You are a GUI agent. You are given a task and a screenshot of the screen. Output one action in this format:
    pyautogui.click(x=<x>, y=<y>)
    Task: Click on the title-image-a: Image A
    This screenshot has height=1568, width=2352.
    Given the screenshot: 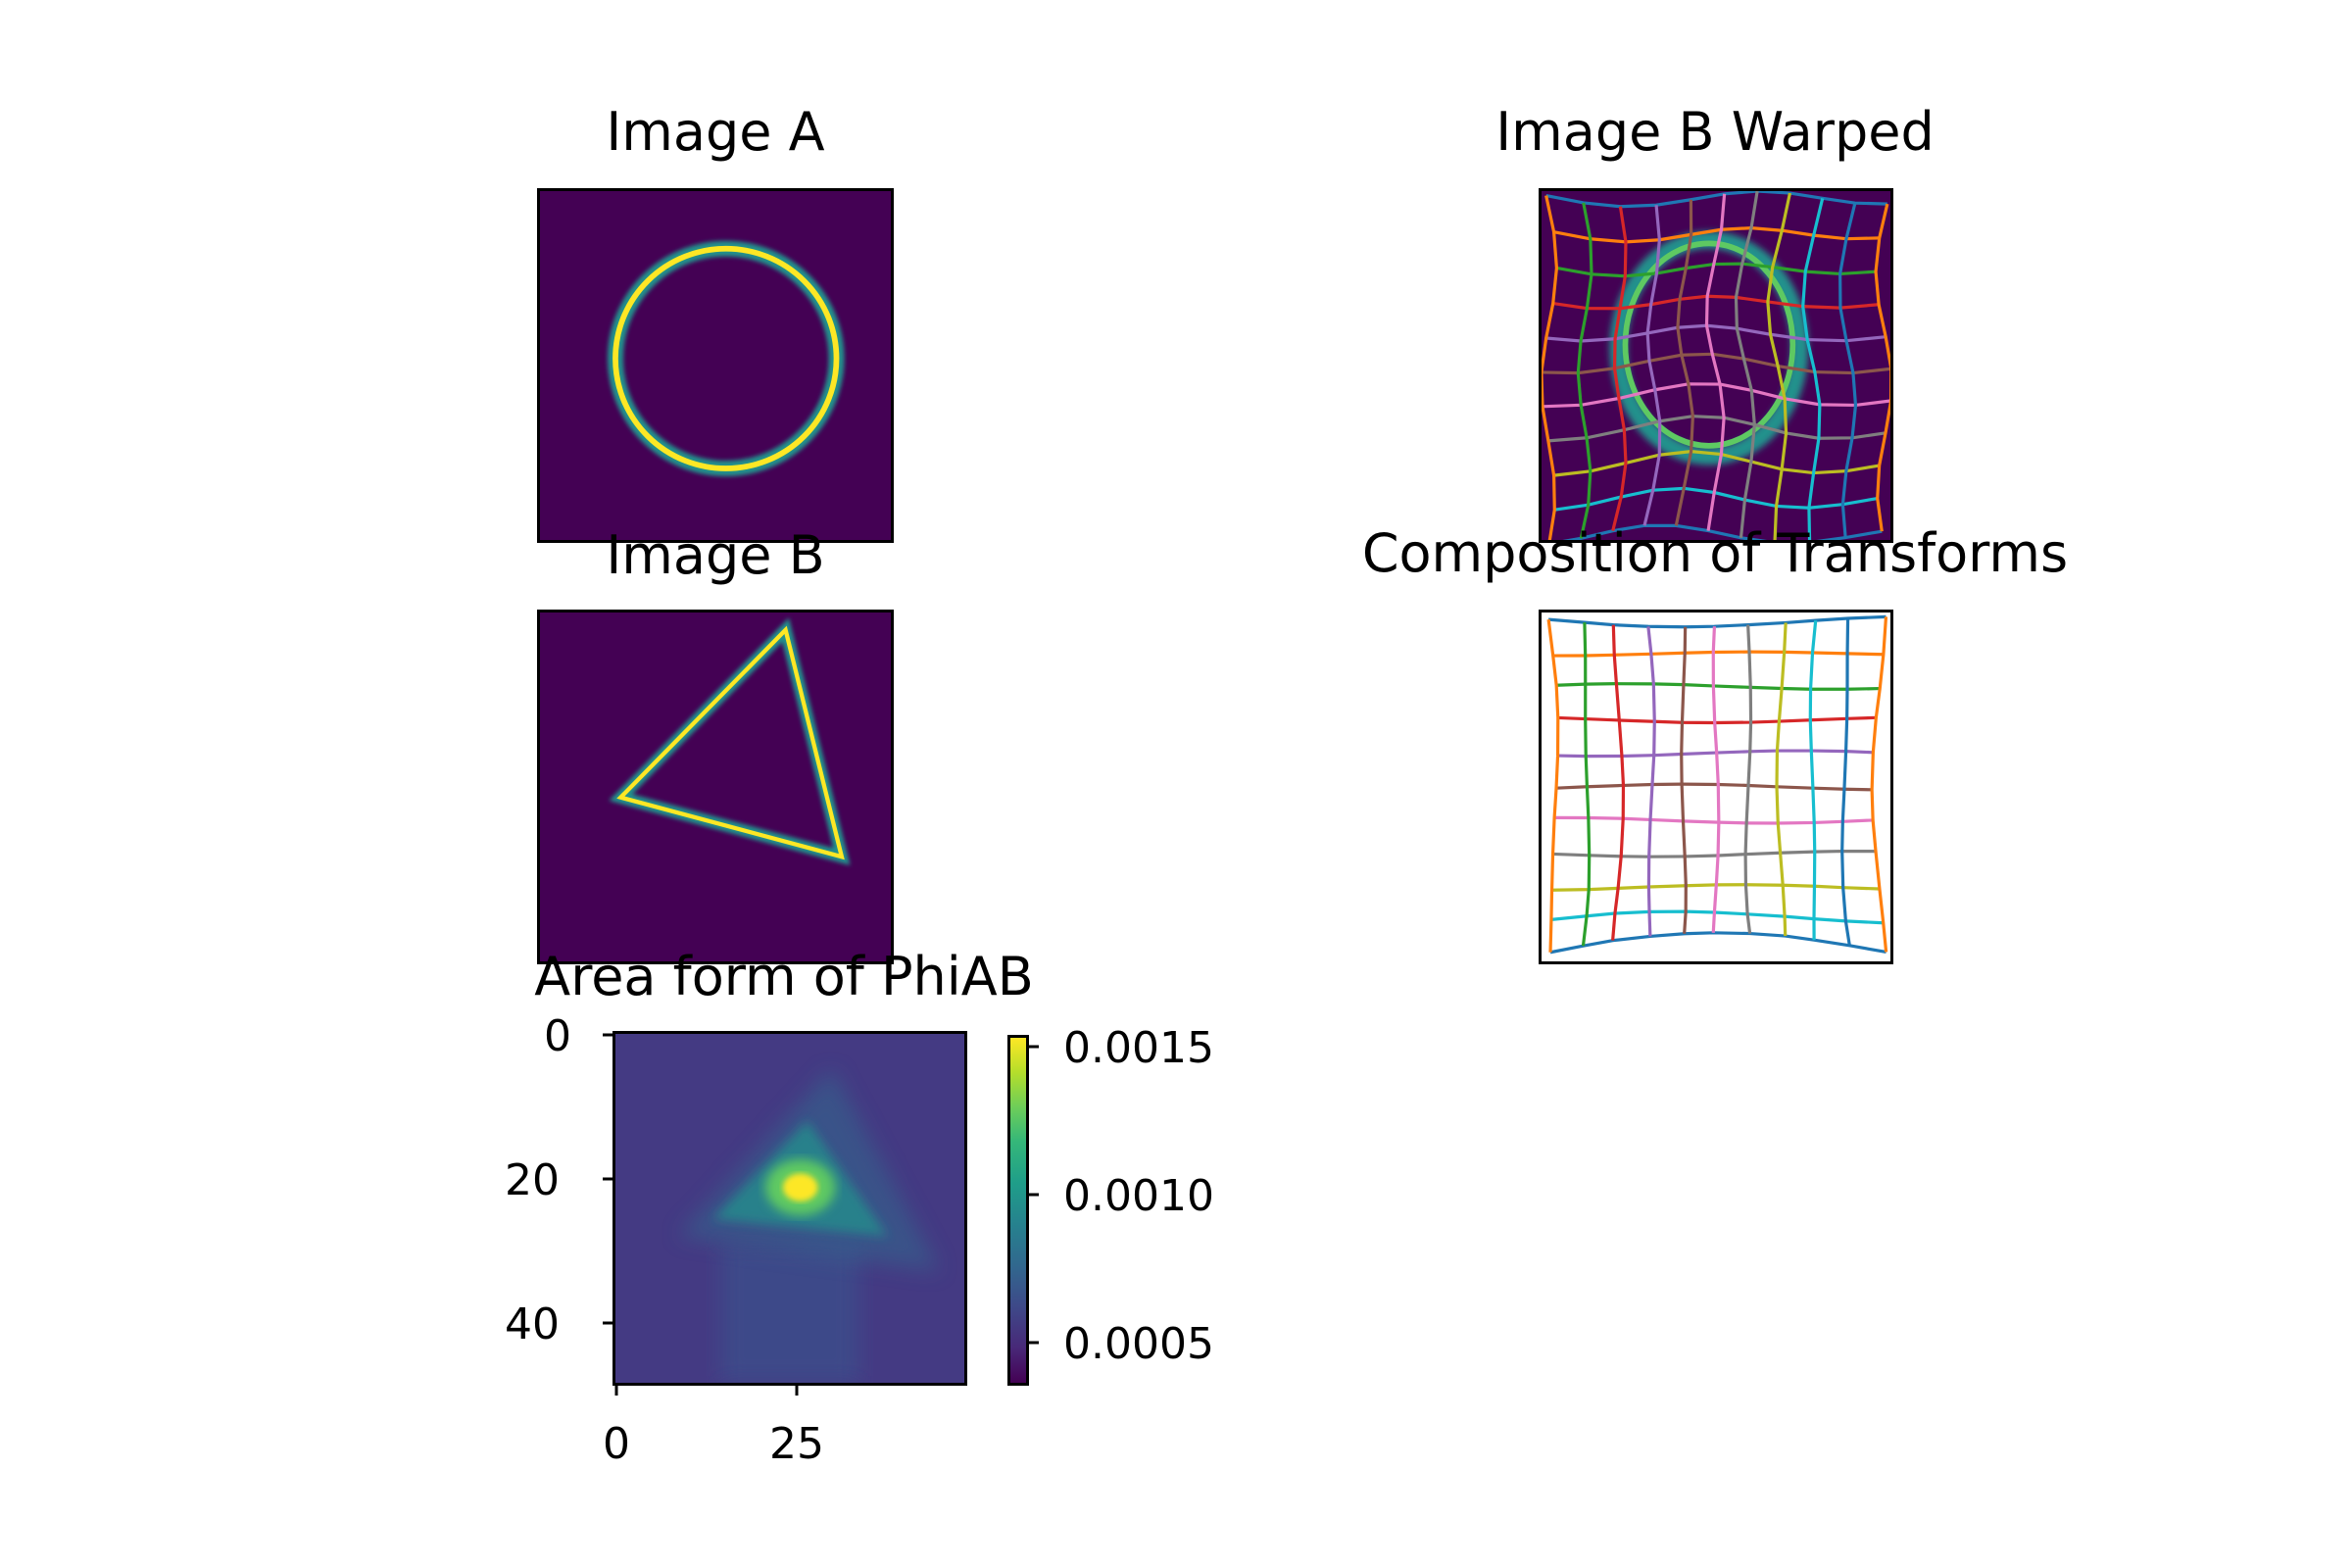 What is the action you would take?
    pyautogui.click(x=715, y=132)
    